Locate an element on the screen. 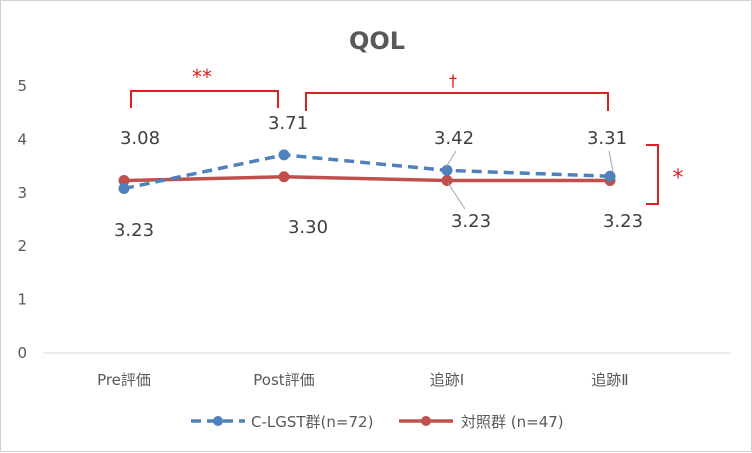  x-tick-label: 追跡Ⅰ is located at coordinates (447, 380).